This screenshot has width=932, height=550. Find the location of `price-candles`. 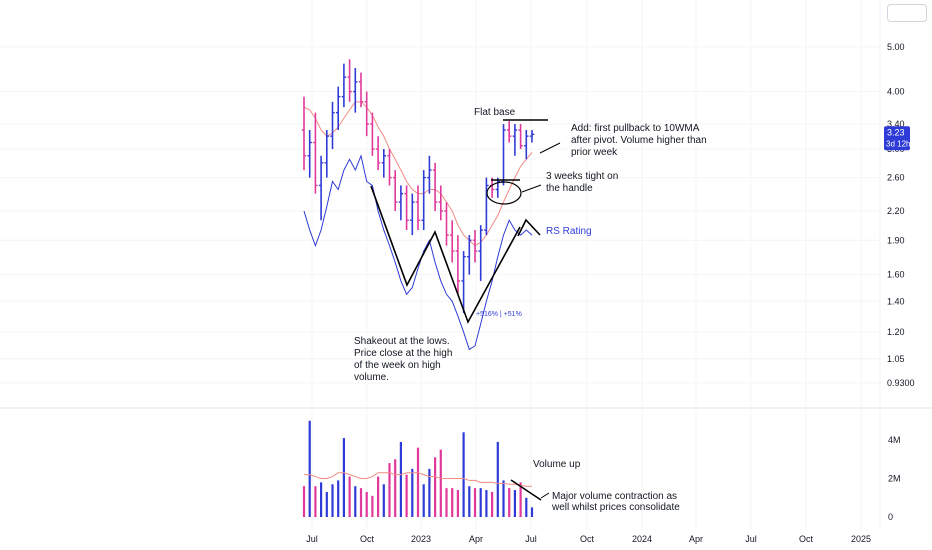

price-candles is located at coordinates (418, 186).